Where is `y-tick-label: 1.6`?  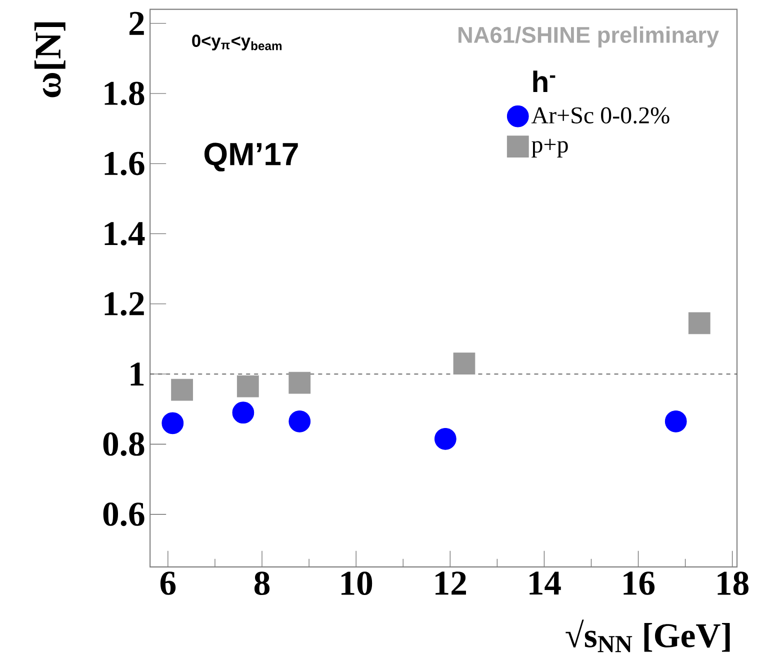 y-tick-label: 1.6 is located at coordinates (124, 164).